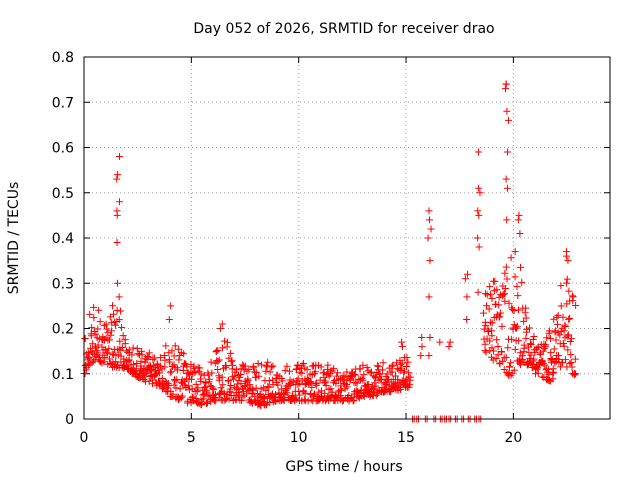 This screenshot has width=640, height=480. Describe the element at coordinates (63, 375) in the screenshot. I see `y-tick-label: 0.1` at that location.